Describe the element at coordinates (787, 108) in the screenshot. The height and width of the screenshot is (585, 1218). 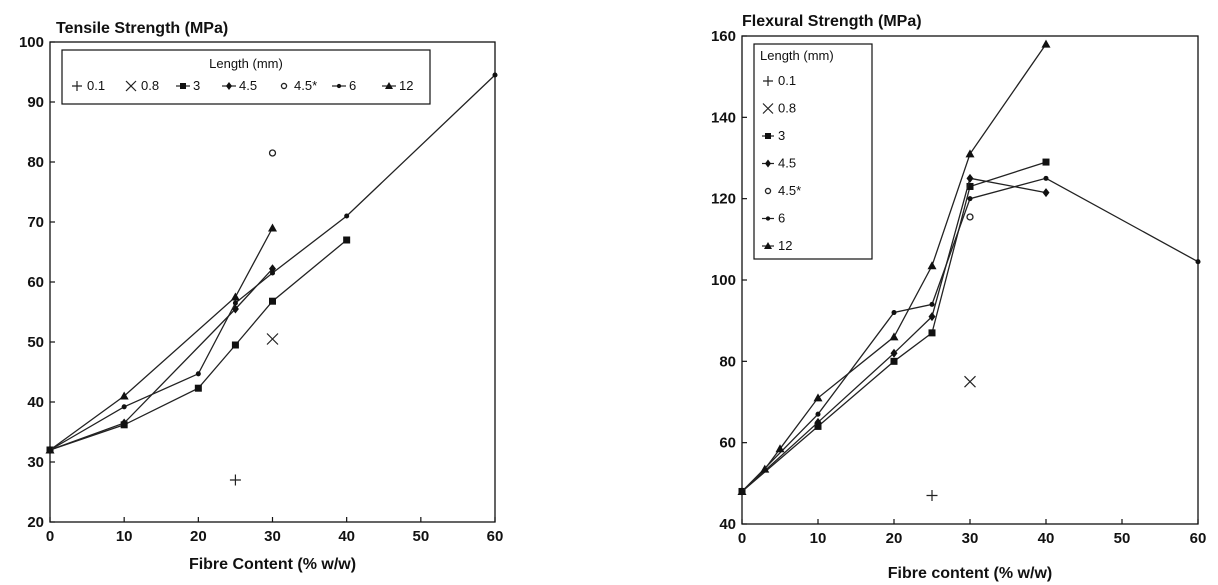
I see `legend-label: 0.8` at that location.